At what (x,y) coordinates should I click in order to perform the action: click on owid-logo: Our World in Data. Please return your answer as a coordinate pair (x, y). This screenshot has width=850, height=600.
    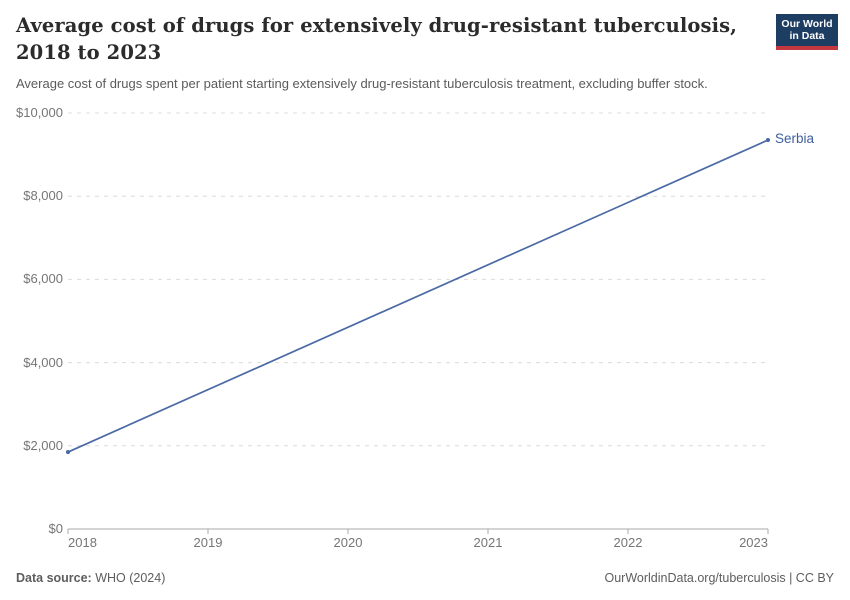
    Looking at the image, I should click on (807, 32).